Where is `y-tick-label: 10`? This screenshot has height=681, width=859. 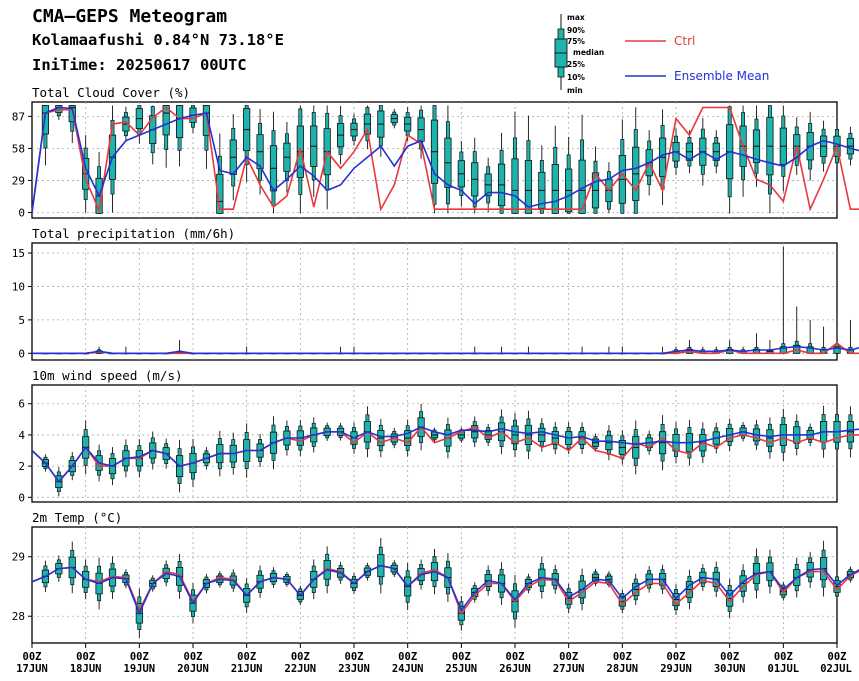
y-tick-label: 10 is located at coordinates (18, 286).